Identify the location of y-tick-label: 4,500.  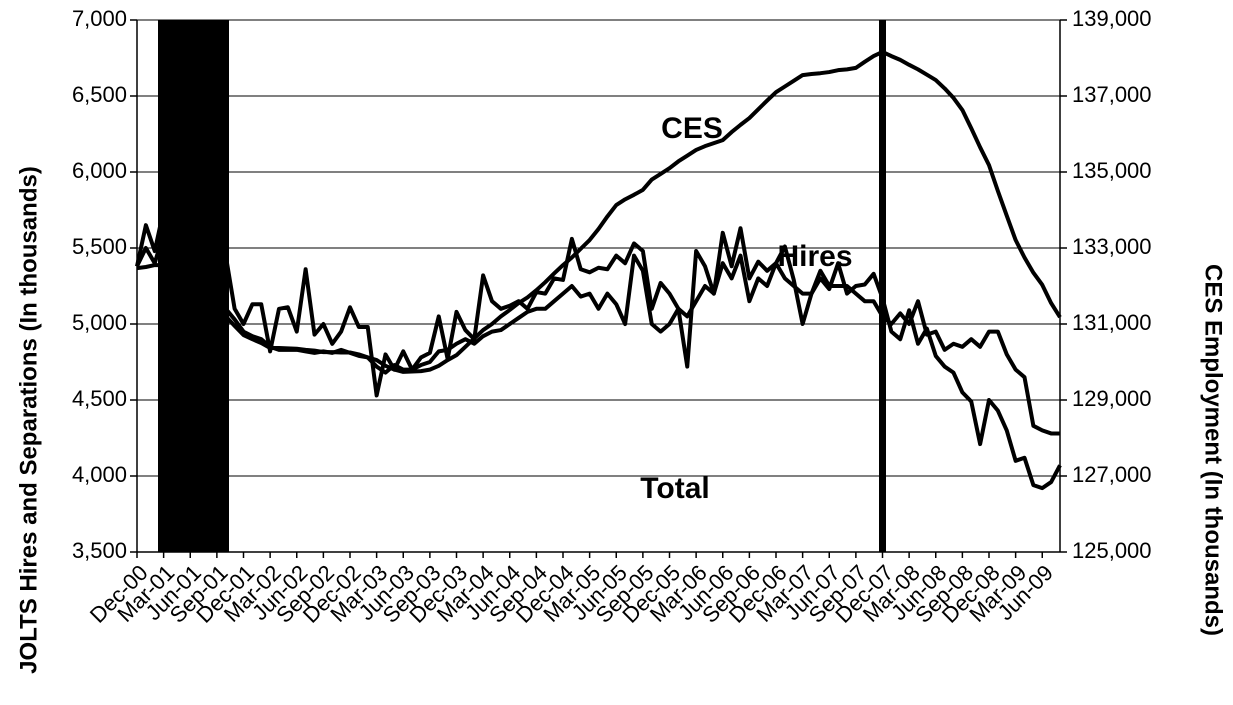
(99, 398).